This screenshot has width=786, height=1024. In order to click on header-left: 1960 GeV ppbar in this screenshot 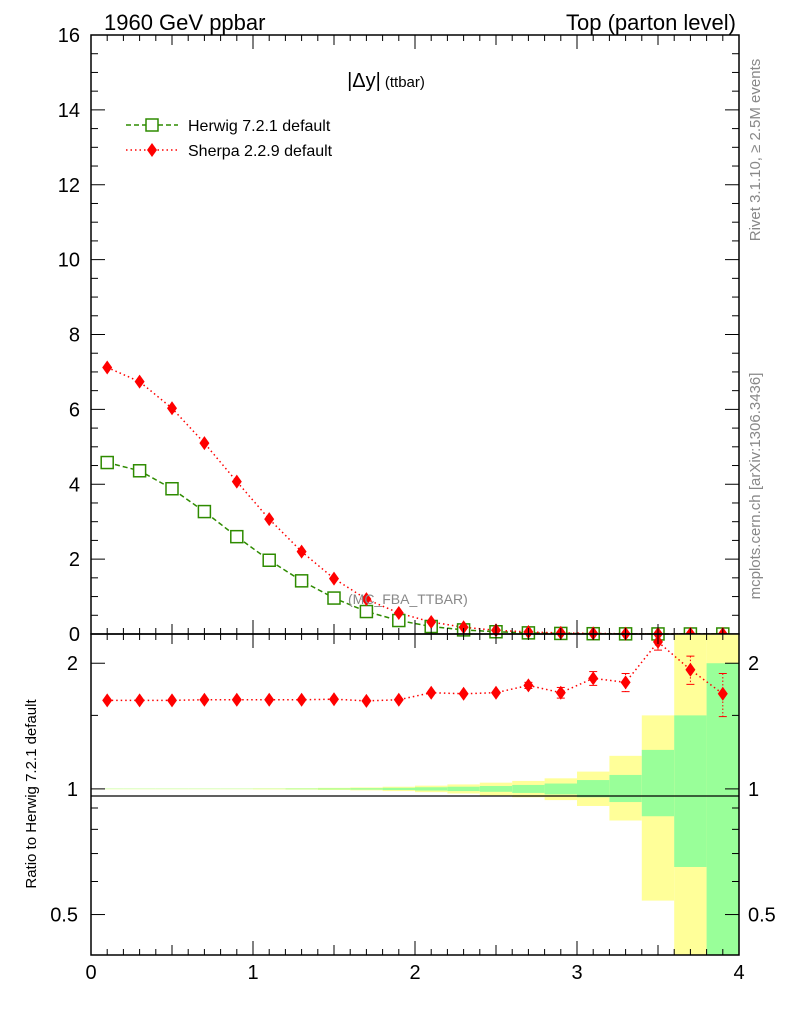, I will do `click(184, 22)`.